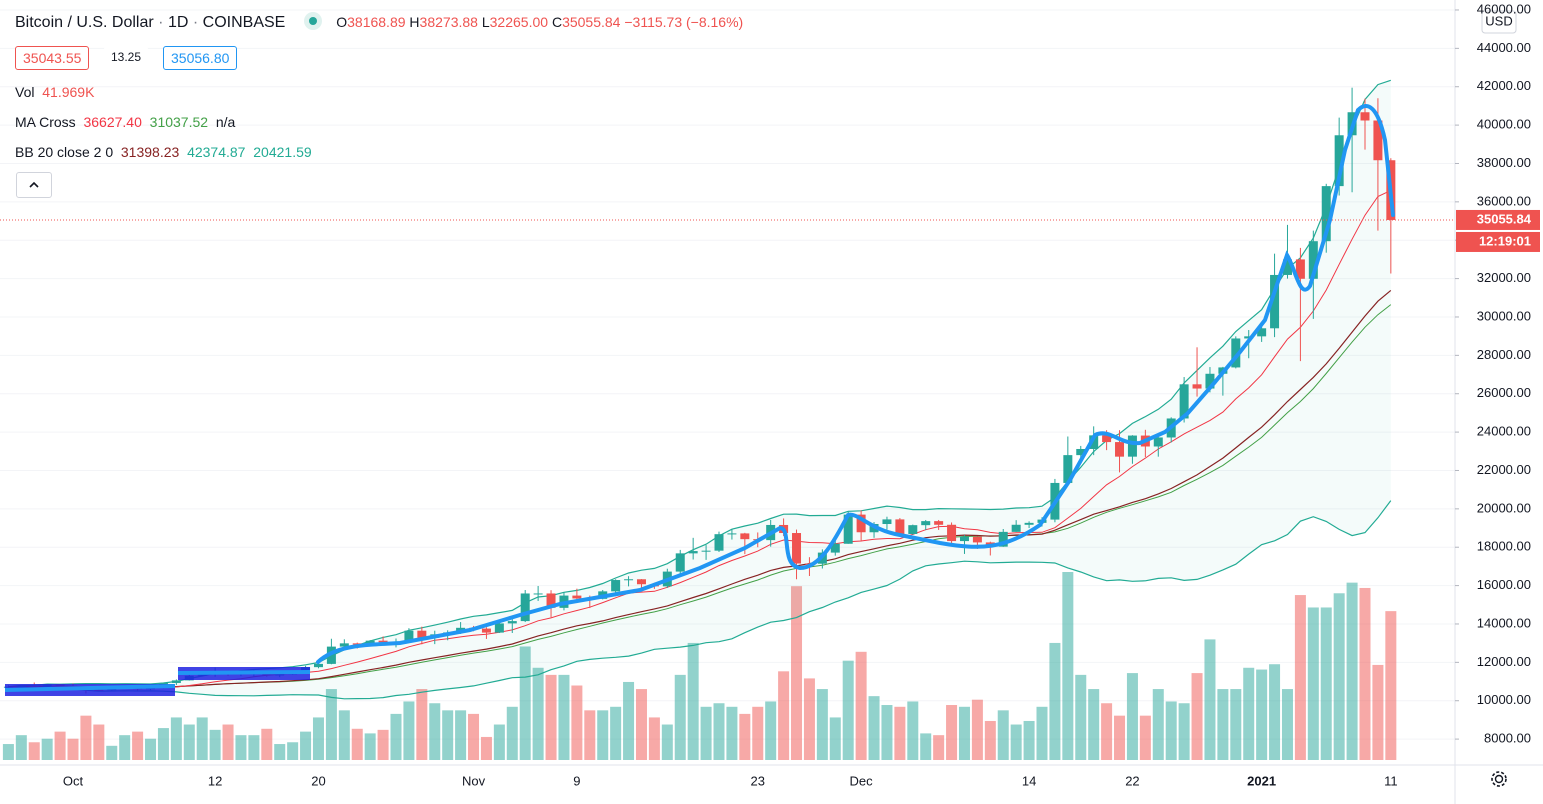  Describe the element at coordinates (68, 92) in the screenshot. I see `volume-value: 41.969K` at that location.